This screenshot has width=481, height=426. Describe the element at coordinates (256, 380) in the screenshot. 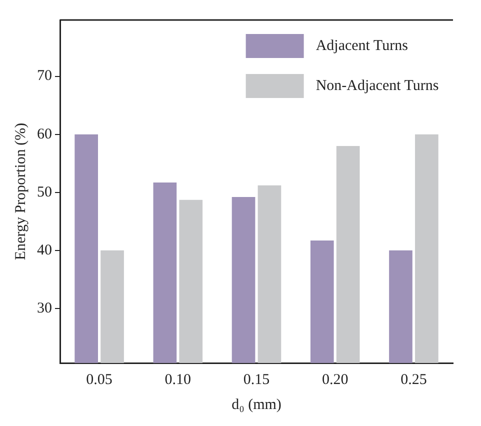

I see `x-tick-label: 0.15` at that location.